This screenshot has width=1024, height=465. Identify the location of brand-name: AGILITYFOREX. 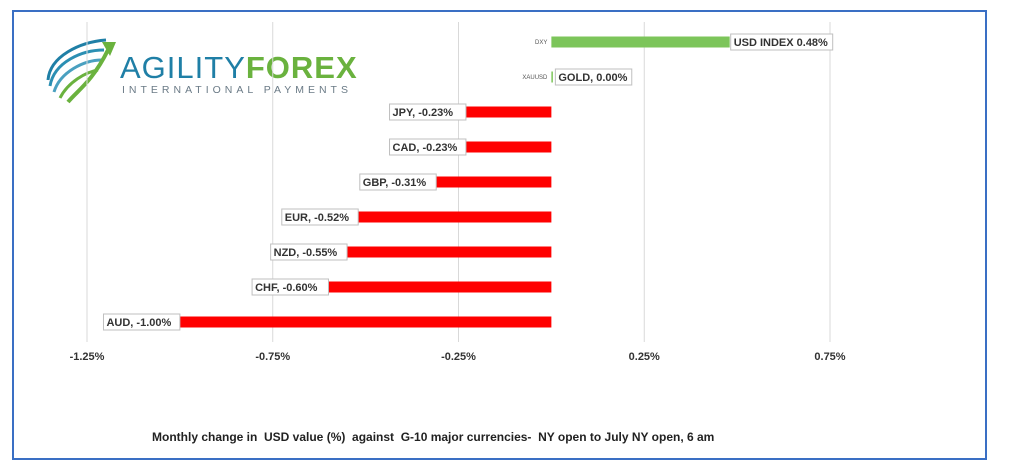
(239, 68).